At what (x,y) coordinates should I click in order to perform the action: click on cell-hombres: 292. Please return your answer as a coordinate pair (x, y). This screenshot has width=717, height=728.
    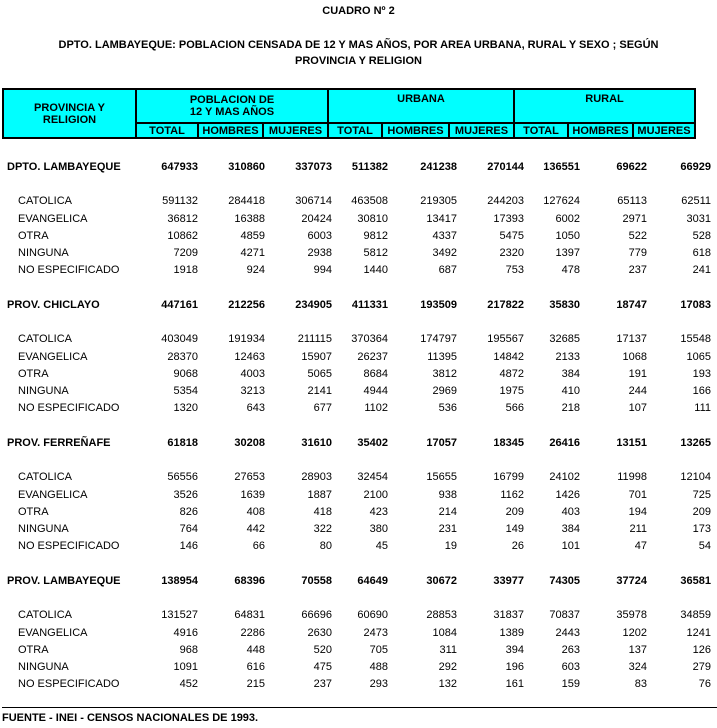
    Looking at the image, I should click on (447, 667).